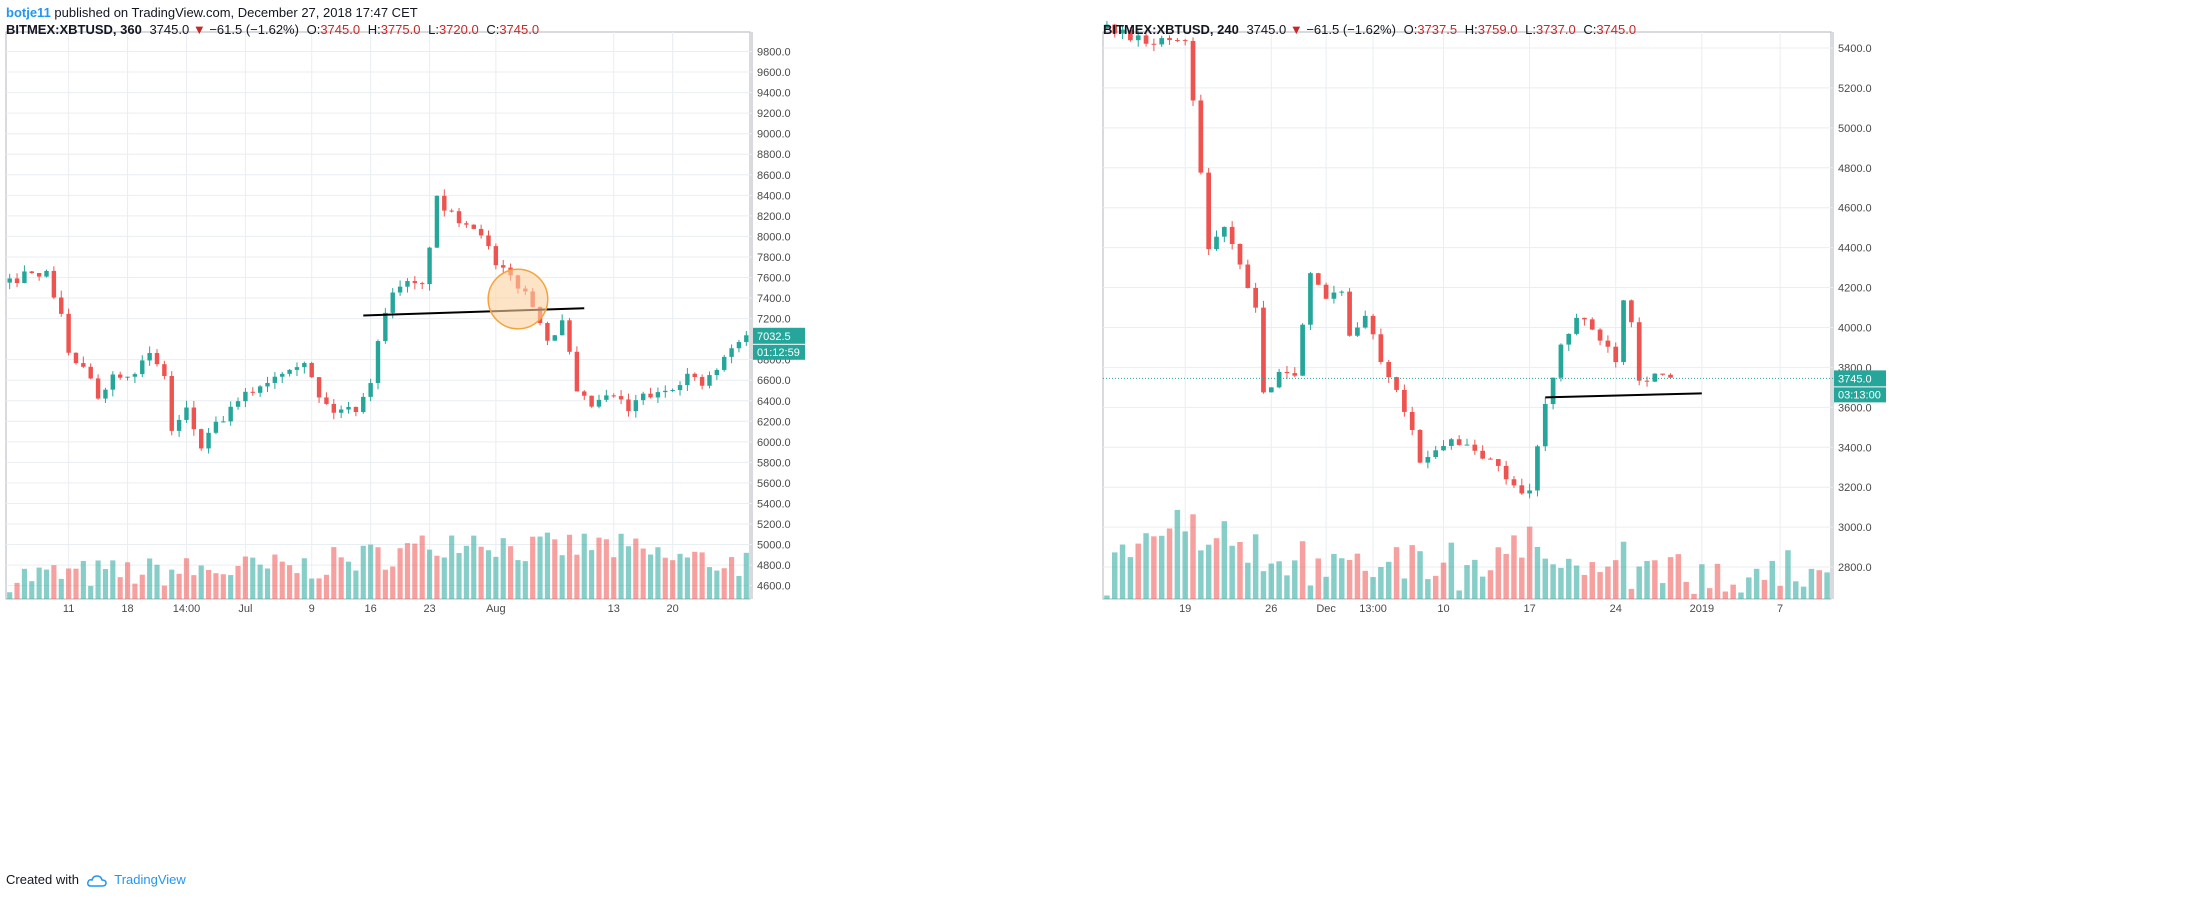 Image resolution: width=2192 pixels, height=899 pixels. Describe the element at coordinates (254, 29) in the screenshot. I see `change-value: −61.5 (−1.62%)` at that location.